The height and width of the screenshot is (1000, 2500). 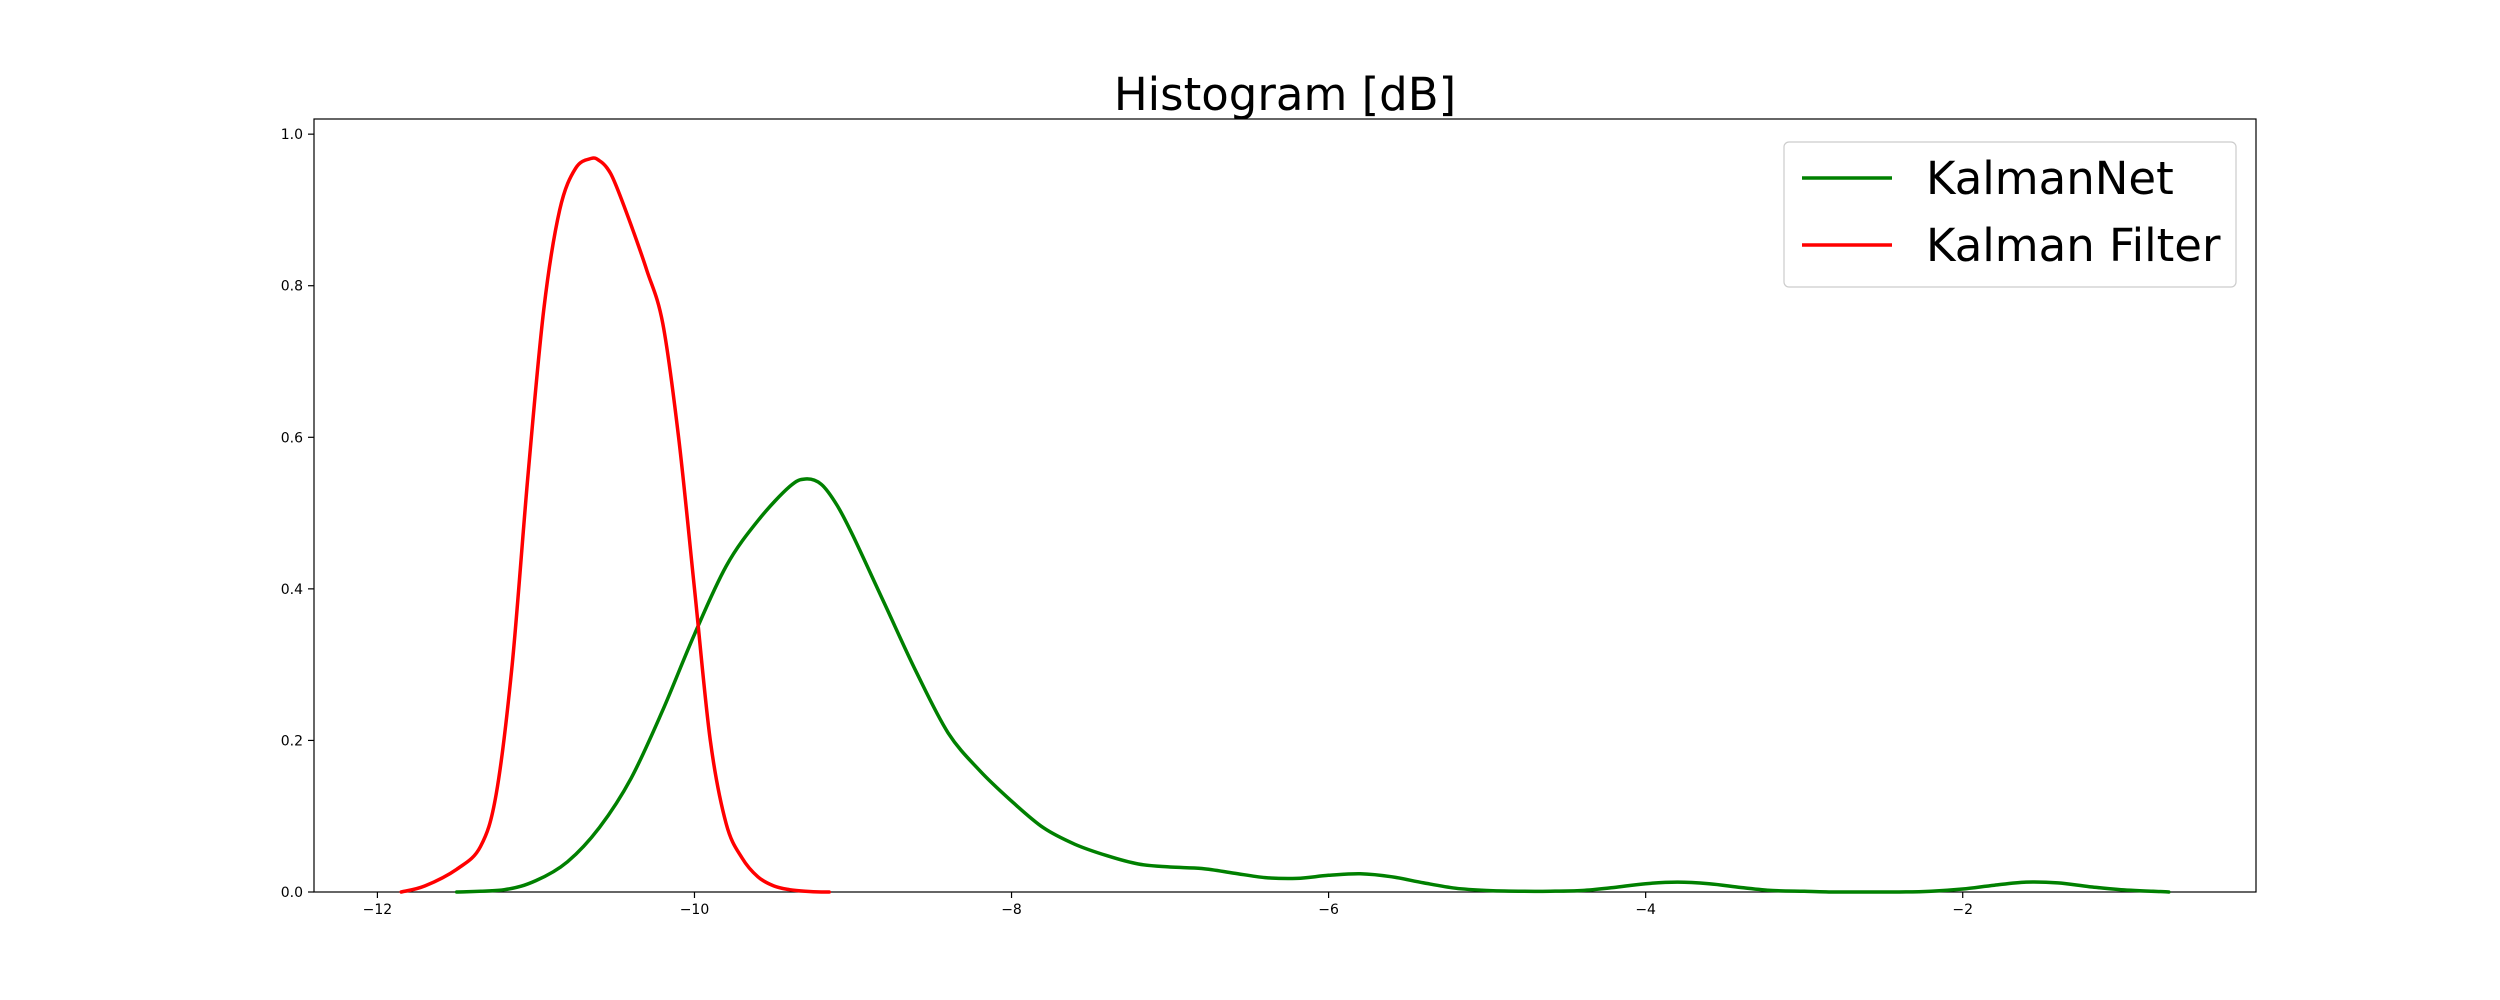 What do you see at coordinates (292, 590) in the screenshot?
I see `y-tick-label: 0.4` at bounding box center [292, 590].